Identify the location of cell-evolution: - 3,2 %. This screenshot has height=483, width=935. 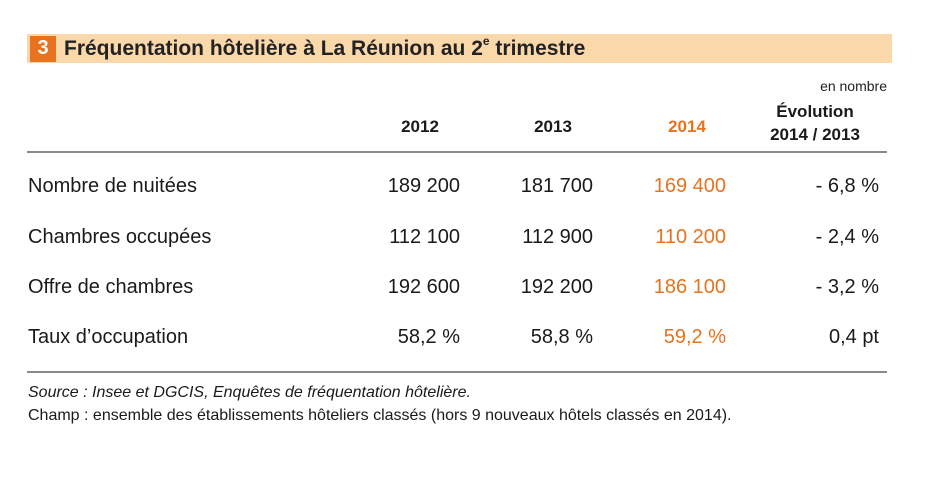
(847, 287).